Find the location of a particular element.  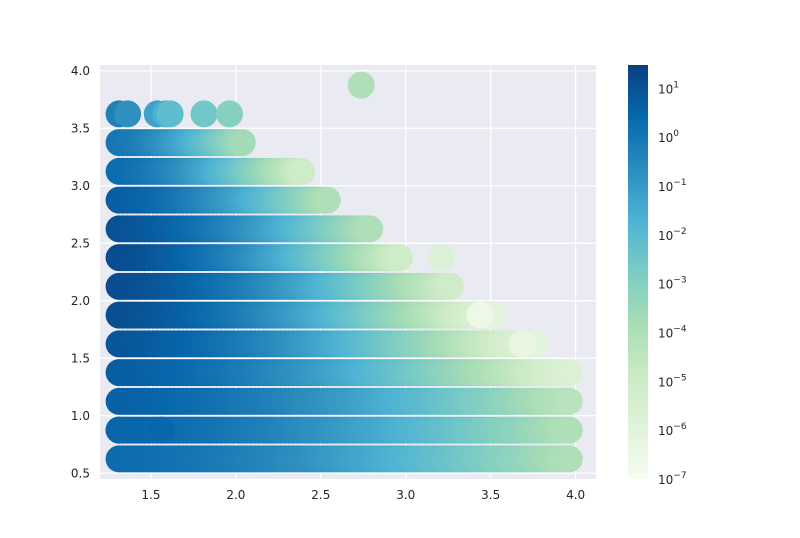

colorbar-tick-label: 10⁻³ is located at coordinates (672, 284).